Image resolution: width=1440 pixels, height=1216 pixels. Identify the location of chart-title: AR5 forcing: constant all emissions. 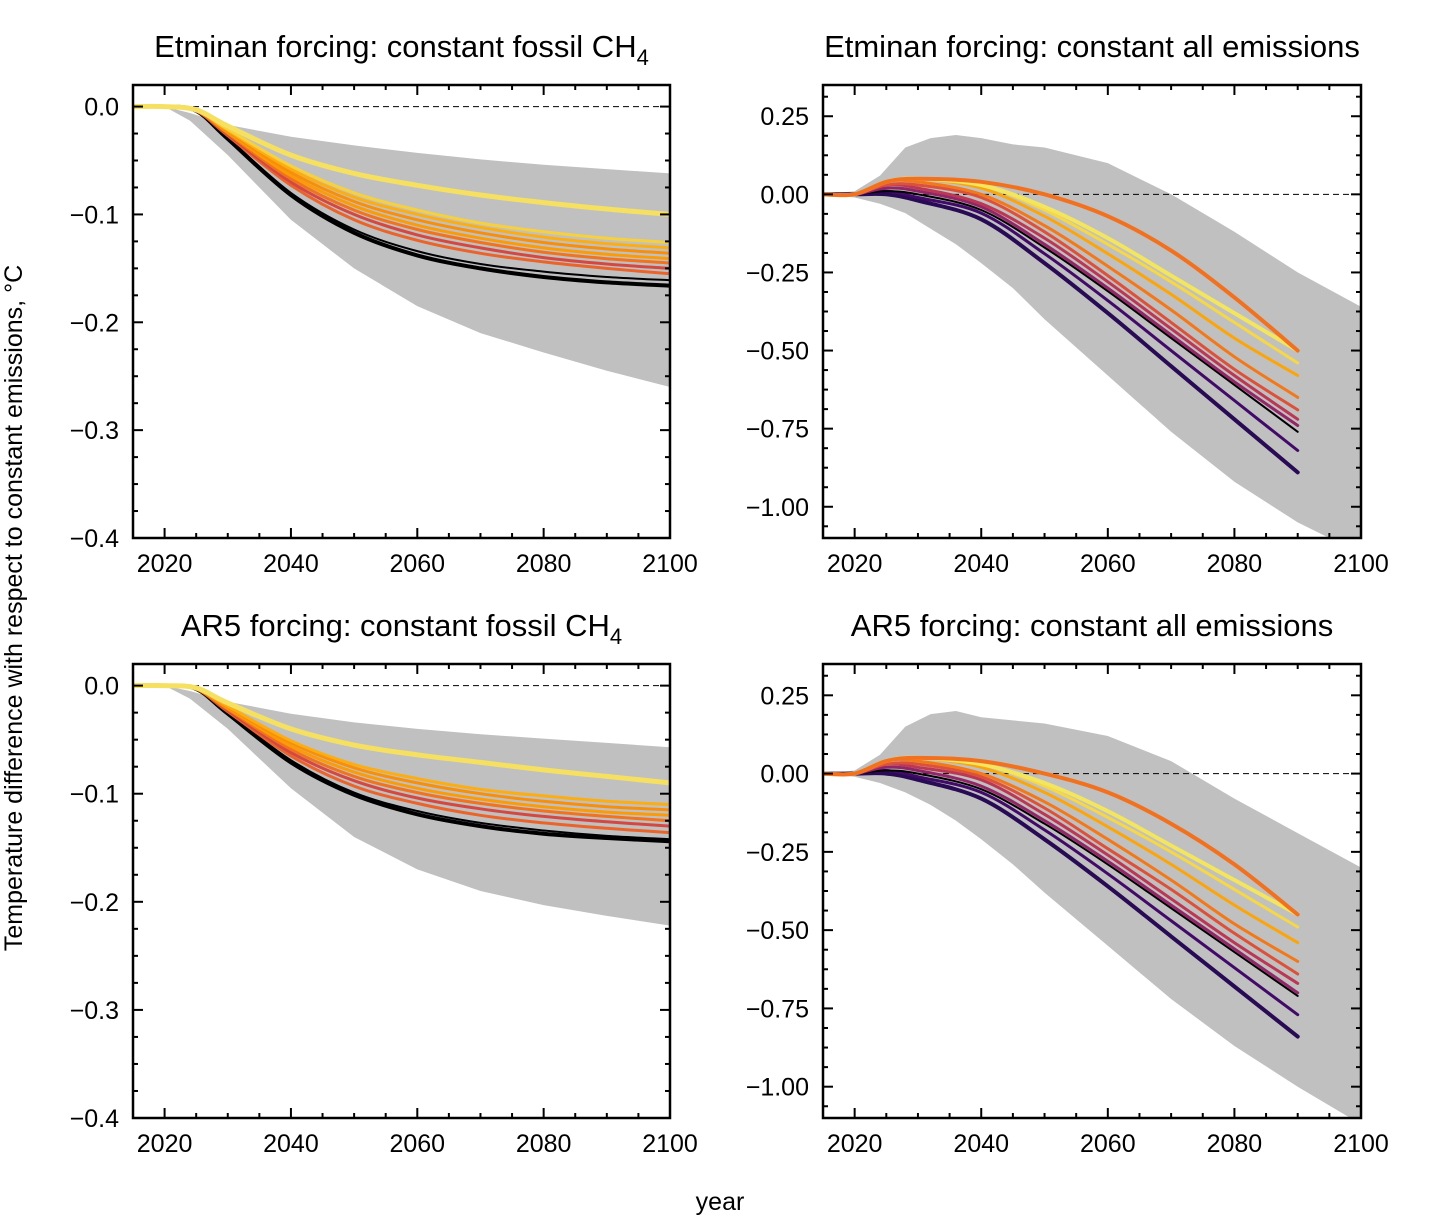
(1092, 625).